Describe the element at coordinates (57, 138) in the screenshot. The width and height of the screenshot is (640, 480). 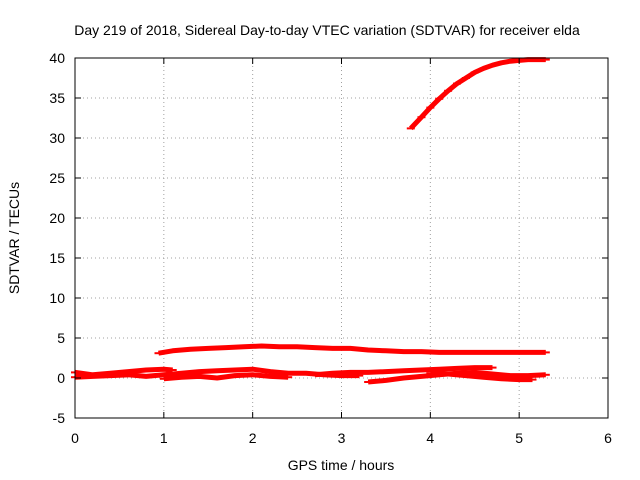
I see `y-tick-label: 30` at that location.